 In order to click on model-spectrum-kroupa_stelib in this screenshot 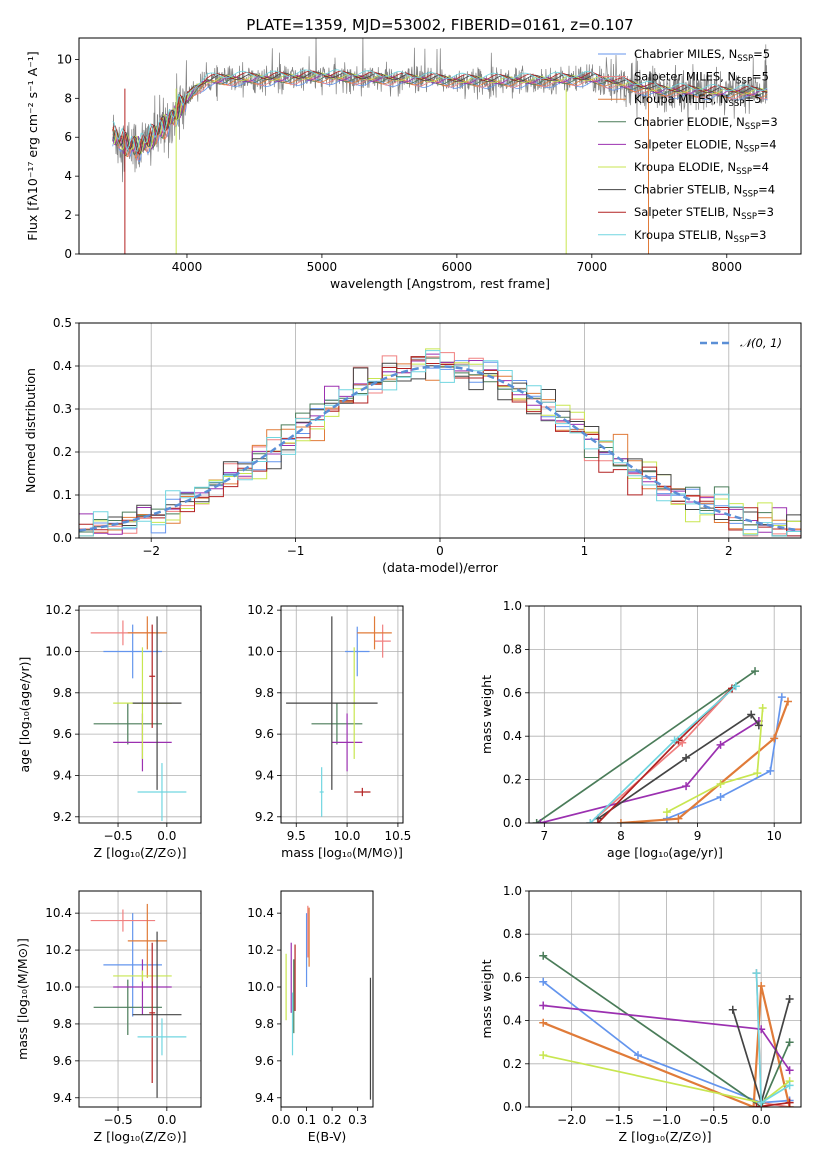, I will do `click(440, 110)`.